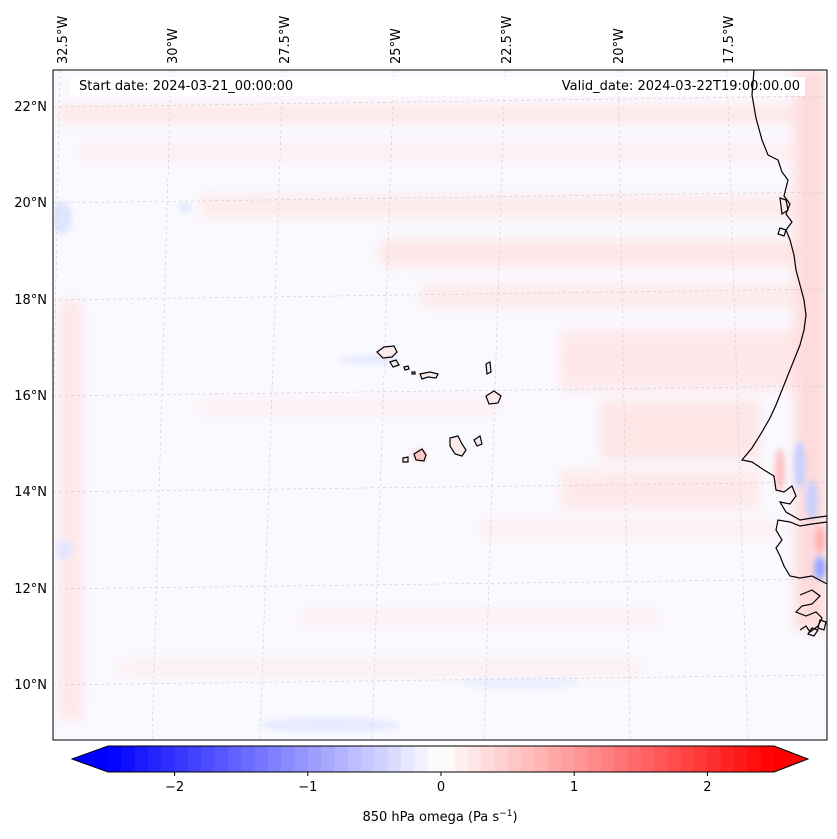 The height and width of the screenshot is (839, 837). I want to click on lat-label-22n: 22°N, so click(30, 107).